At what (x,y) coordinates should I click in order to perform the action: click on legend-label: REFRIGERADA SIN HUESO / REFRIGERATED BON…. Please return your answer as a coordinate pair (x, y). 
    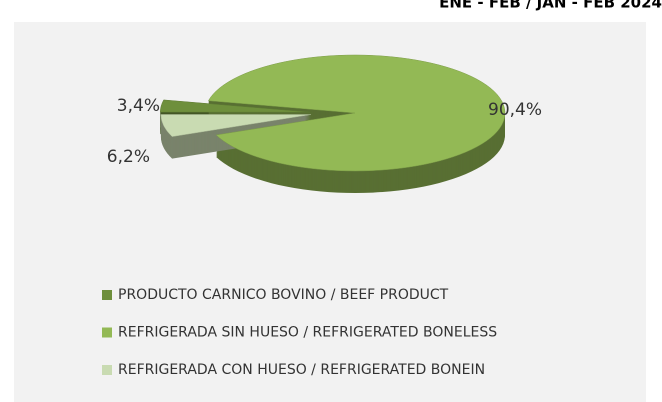
    Looking at the image, I should click on (307, 333).